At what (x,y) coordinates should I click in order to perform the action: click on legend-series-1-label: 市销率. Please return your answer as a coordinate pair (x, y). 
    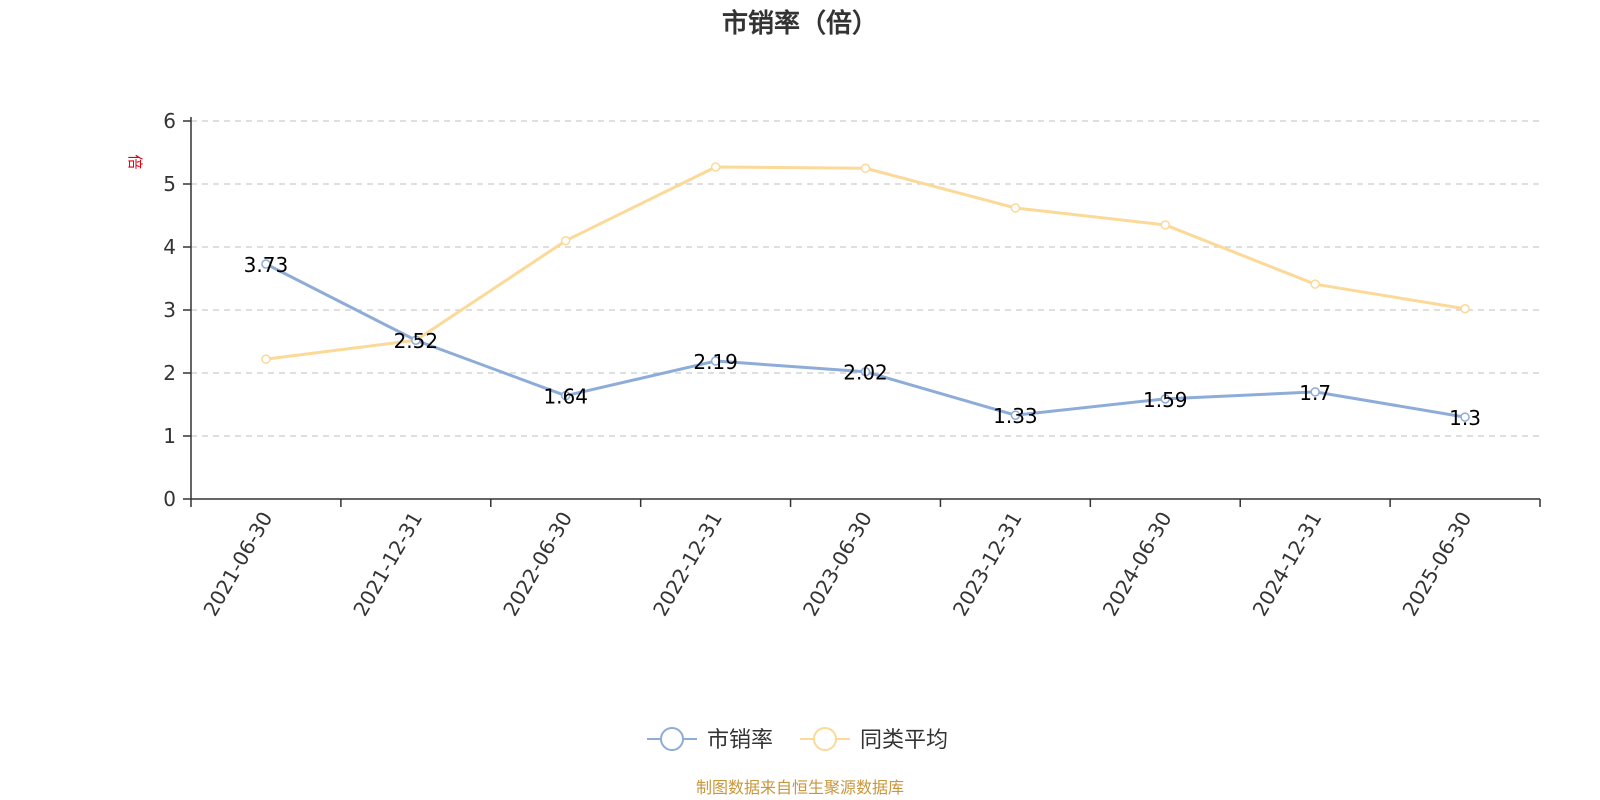
    Looking at the image, I should click on (740, 740).